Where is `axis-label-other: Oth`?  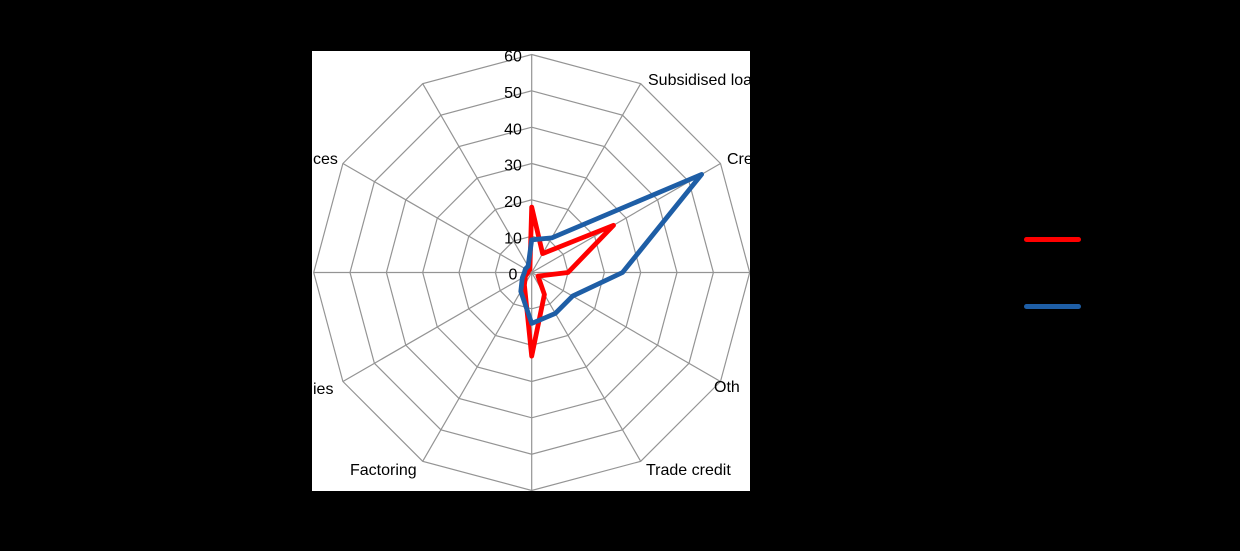 axis-label-other: Oth is located at coordinates (727, 387).